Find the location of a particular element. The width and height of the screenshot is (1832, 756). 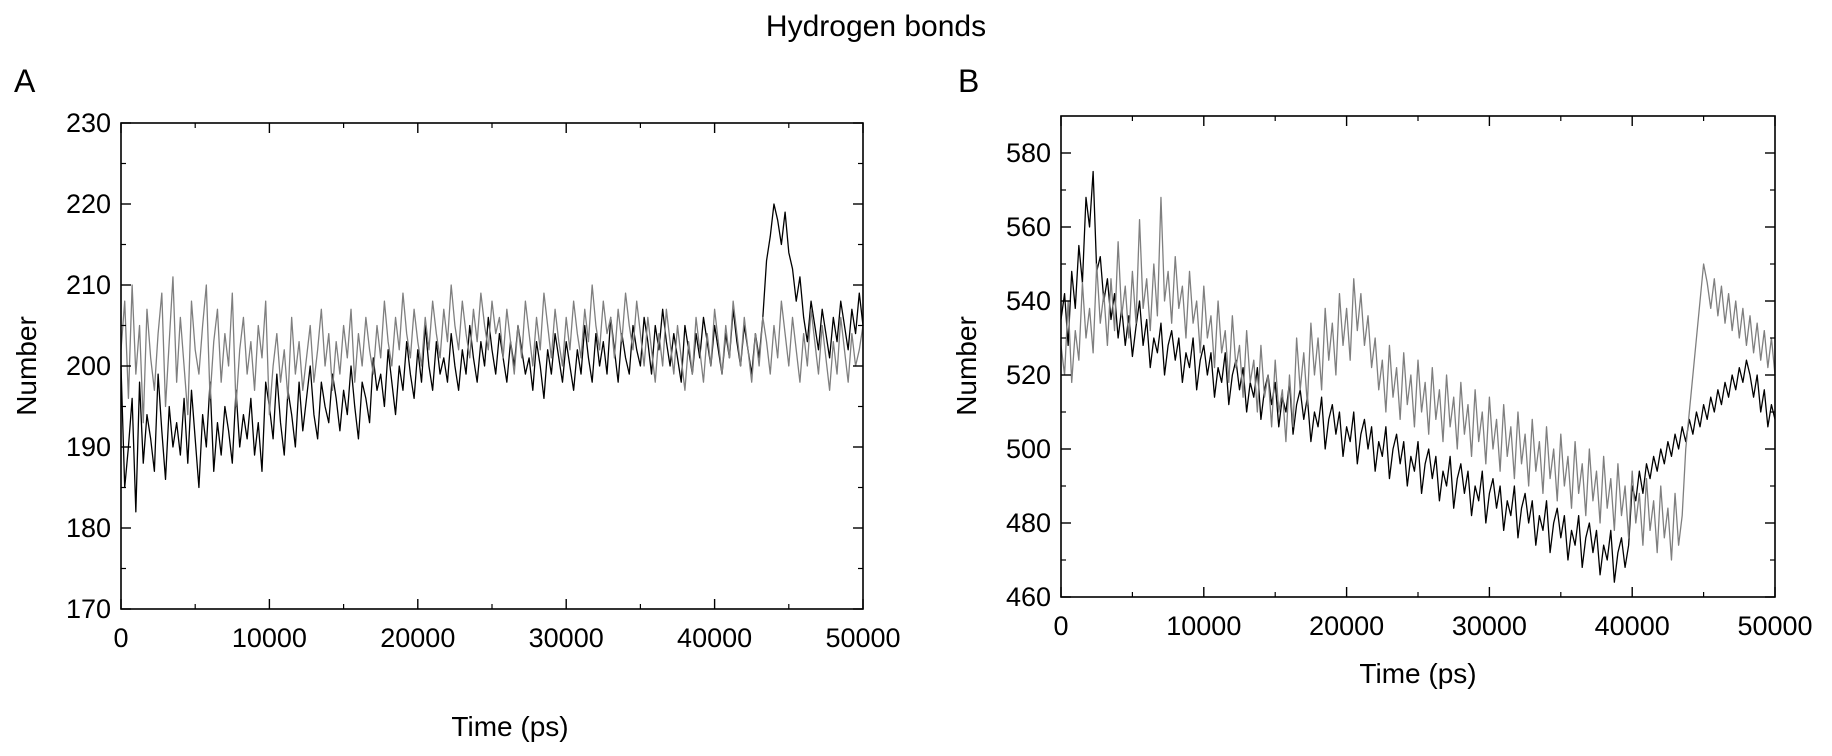

panel-a-x-tick-label: 30000 is located at coordinates (566, 638).